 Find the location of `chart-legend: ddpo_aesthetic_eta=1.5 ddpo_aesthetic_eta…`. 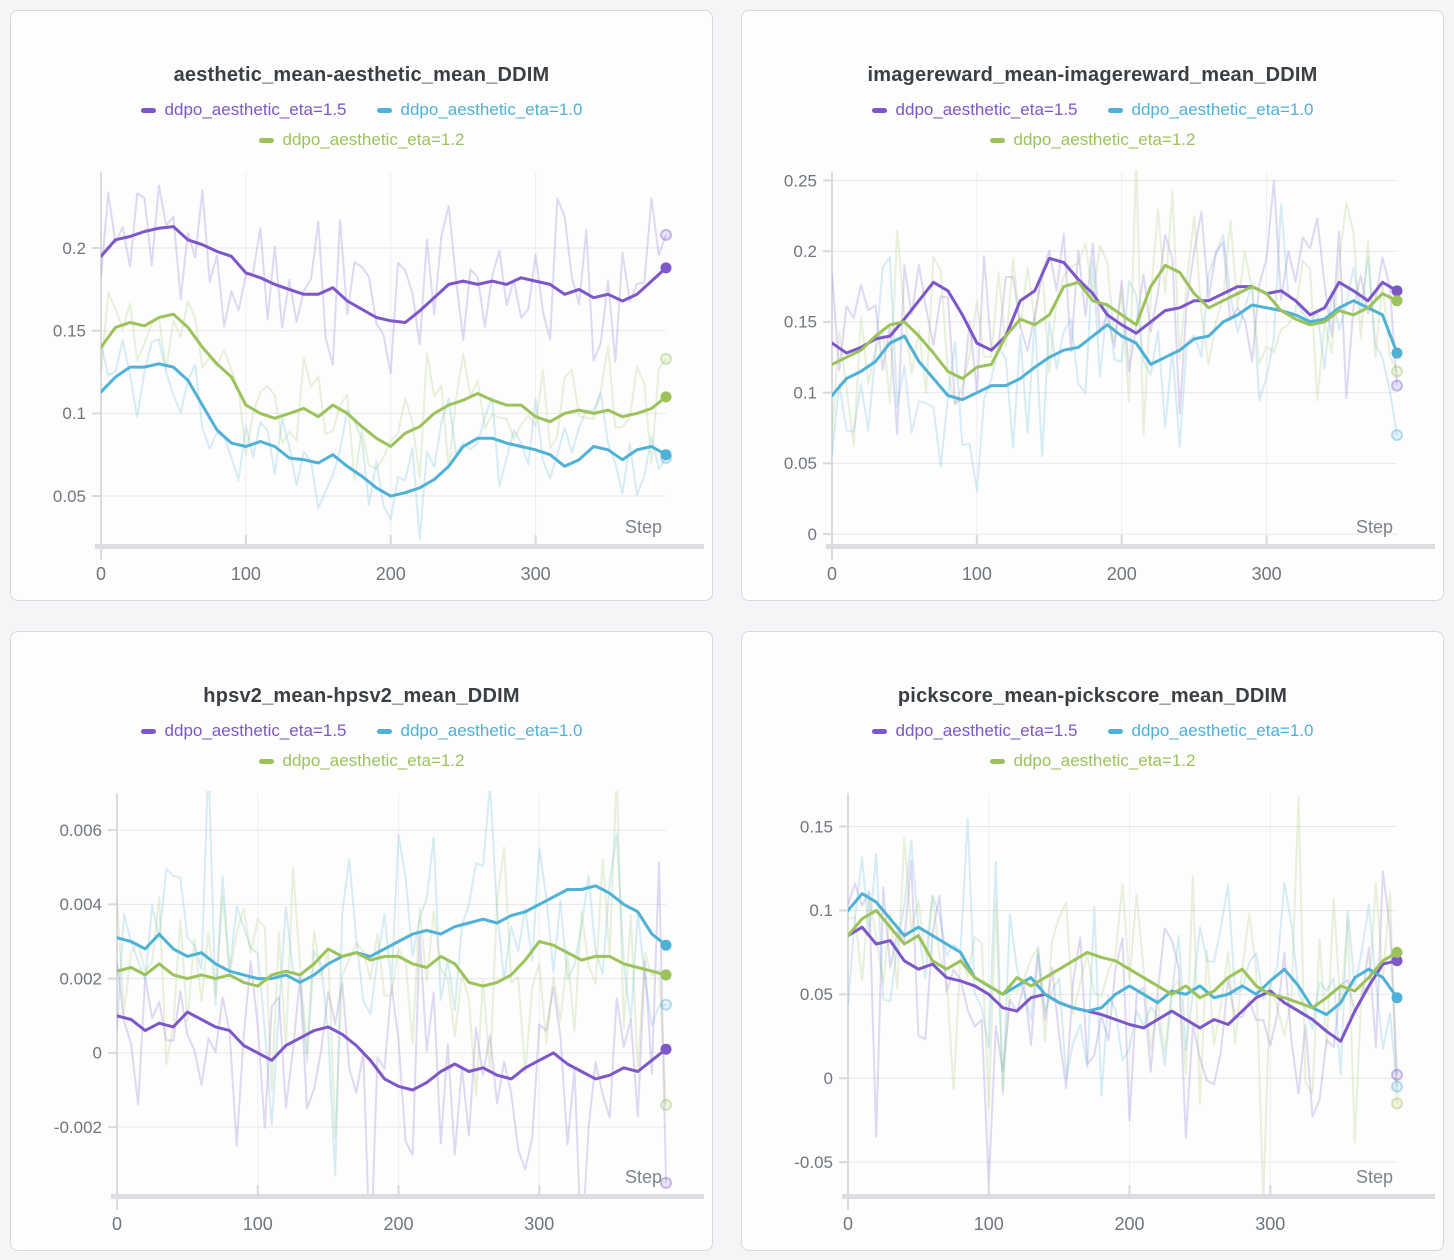

chart-legend: ddpo_aesthetic_eta=1.5 ddpo_aesthetic_eta… is located at coordinates (1092, 125).